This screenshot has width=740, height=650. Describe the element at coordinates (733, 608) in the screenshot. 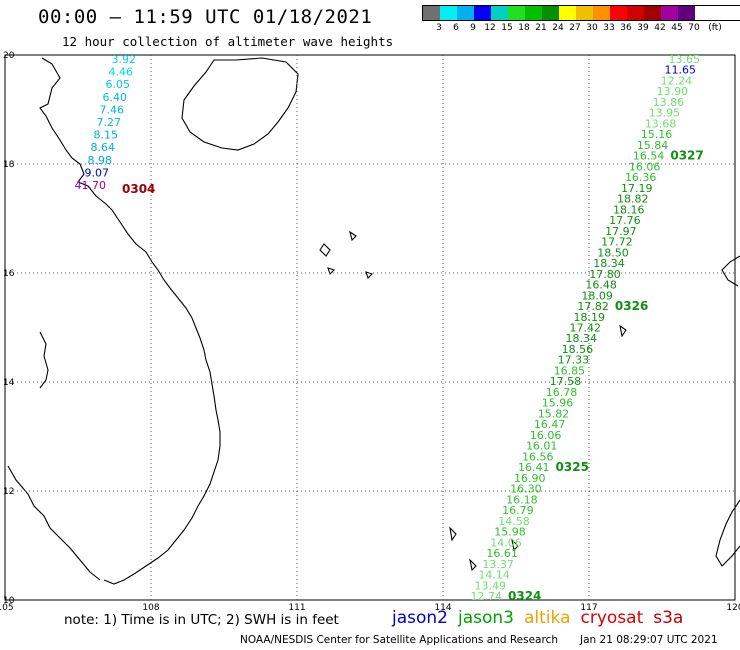

I see `longitude-label: 120` at that location.